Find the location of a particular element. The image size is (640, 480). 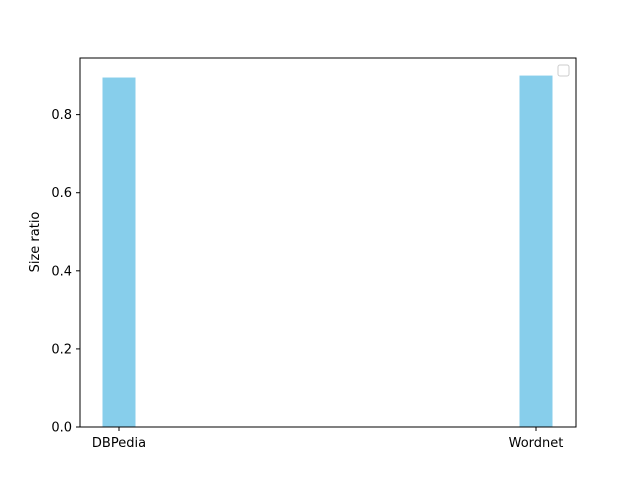

y-tick-label: 0.2 is located at coordinates (61, 349).